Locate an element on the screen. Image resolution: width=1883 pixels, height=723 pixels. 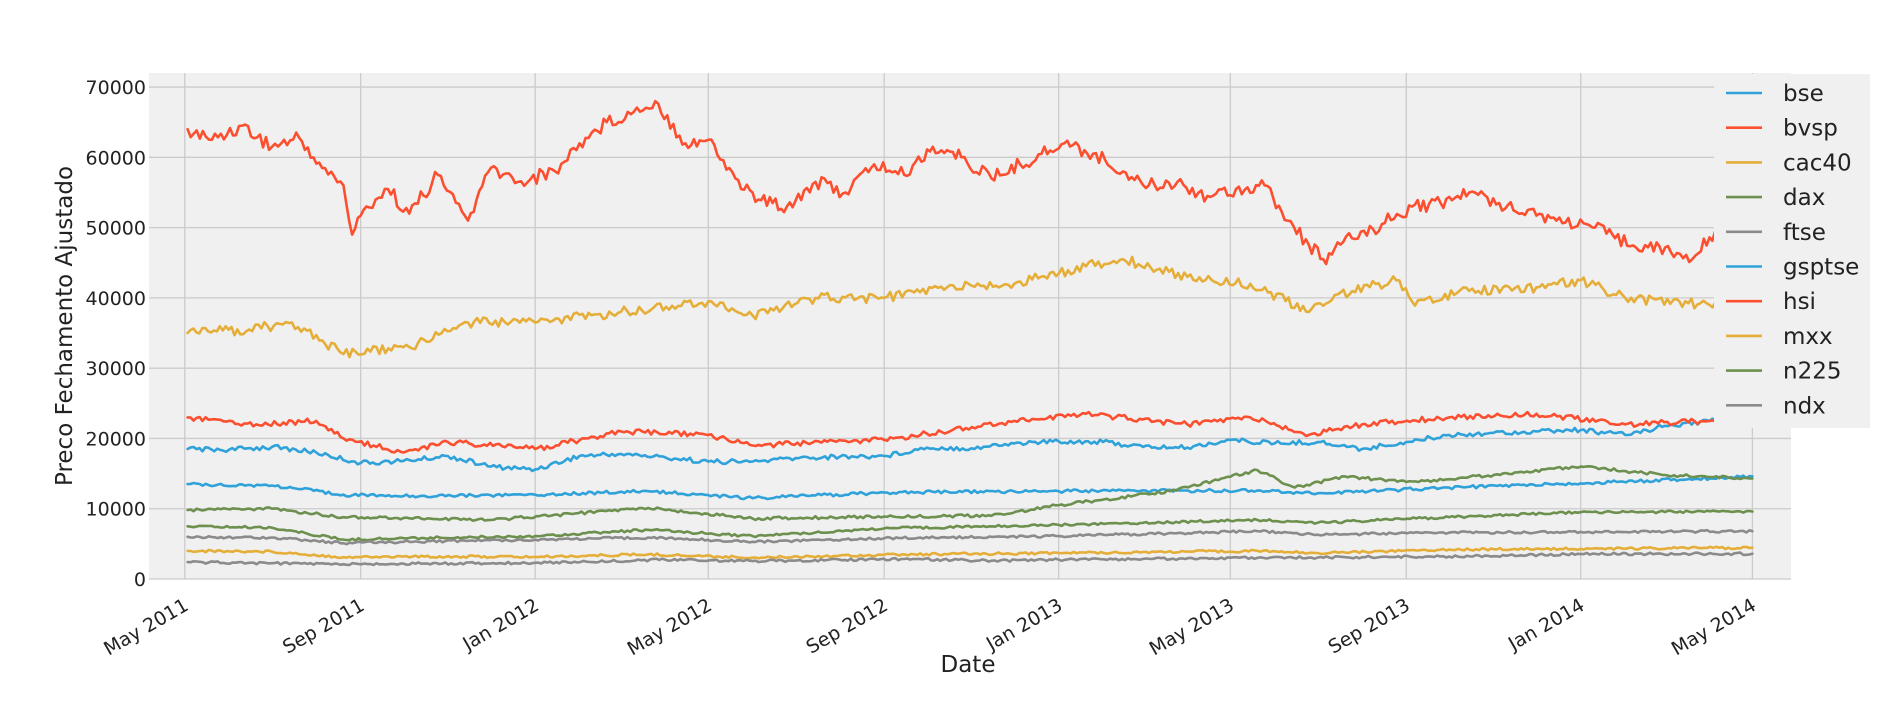
y-tick-label: 40000 is located at coordinates (116, 299).